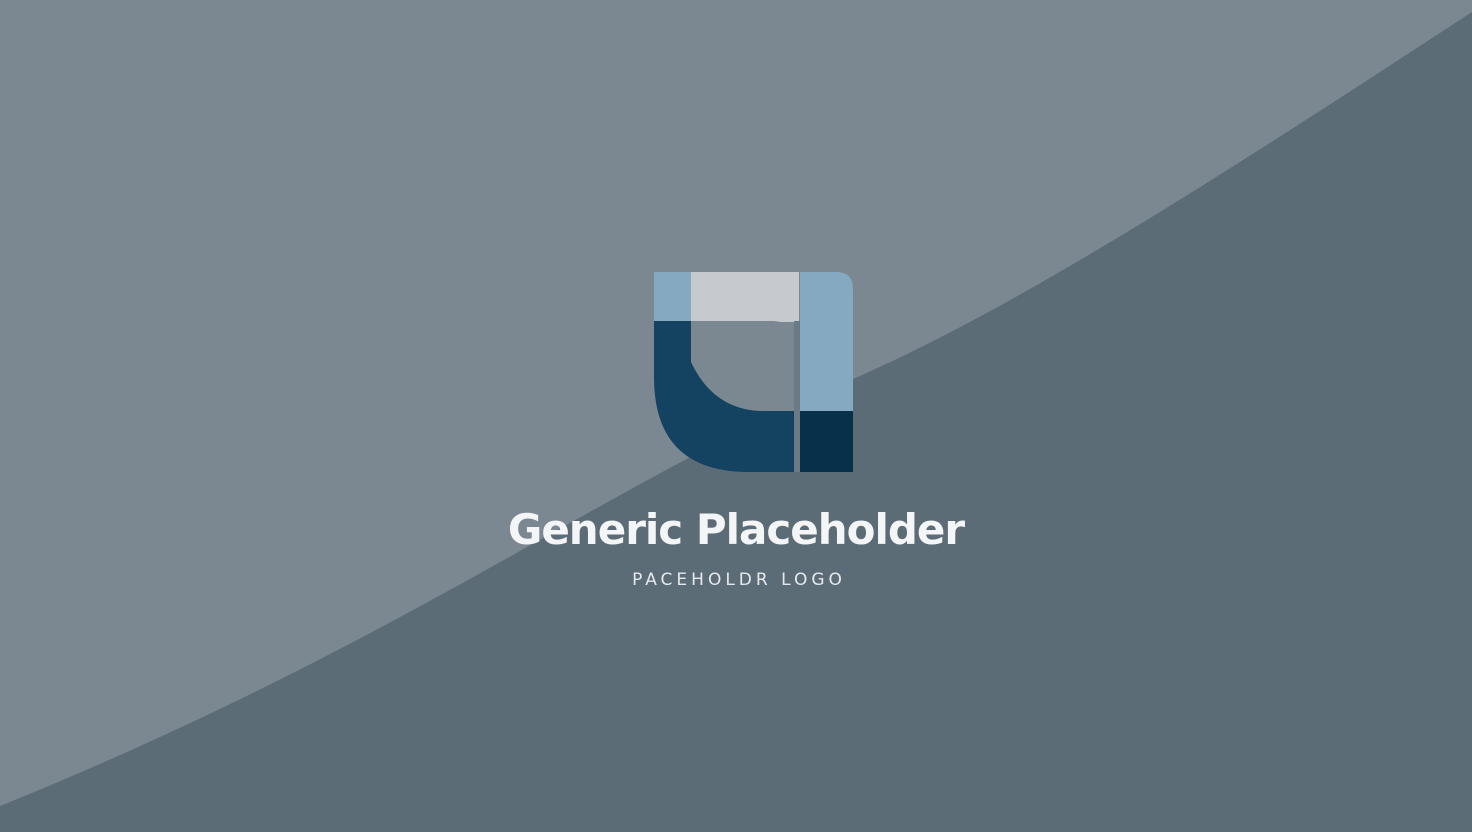  I want to click on abstract-square-quadrant-logo-icon, so click(753, 372).